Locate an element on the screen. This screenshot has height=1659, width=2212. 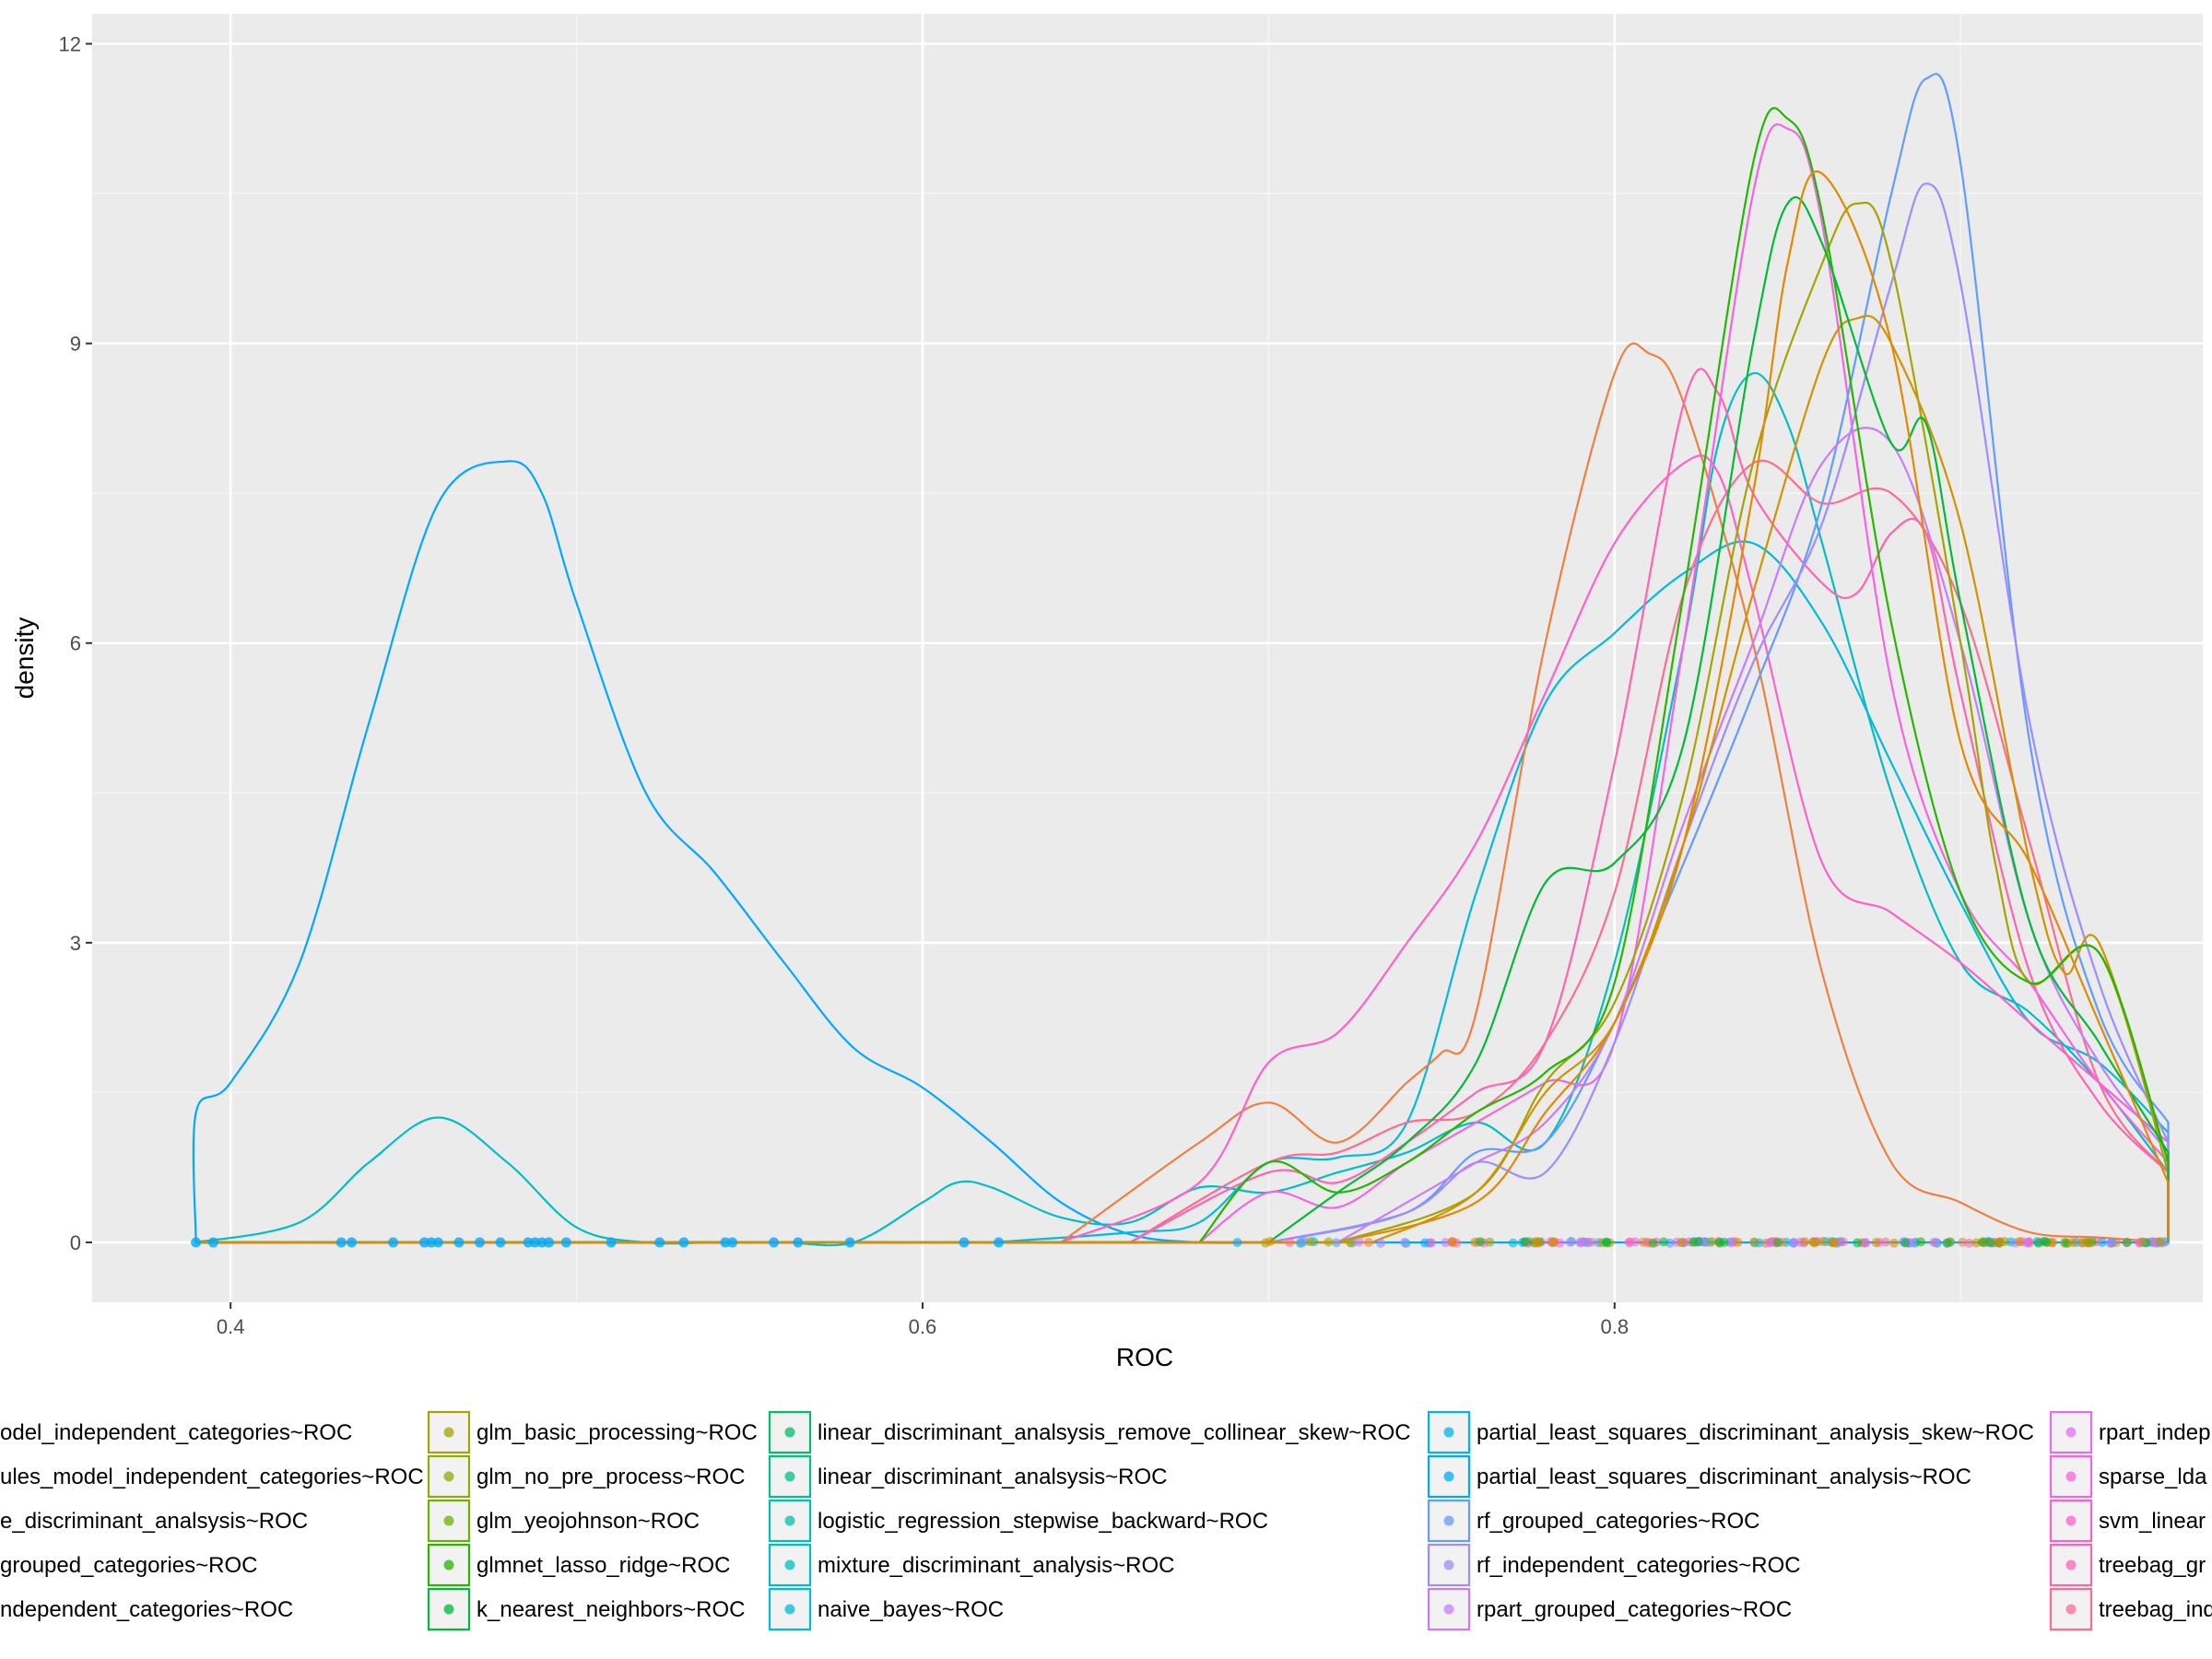
legend-label: rf_grouped_categories~ROC is located at coordinates (1618, 1521).